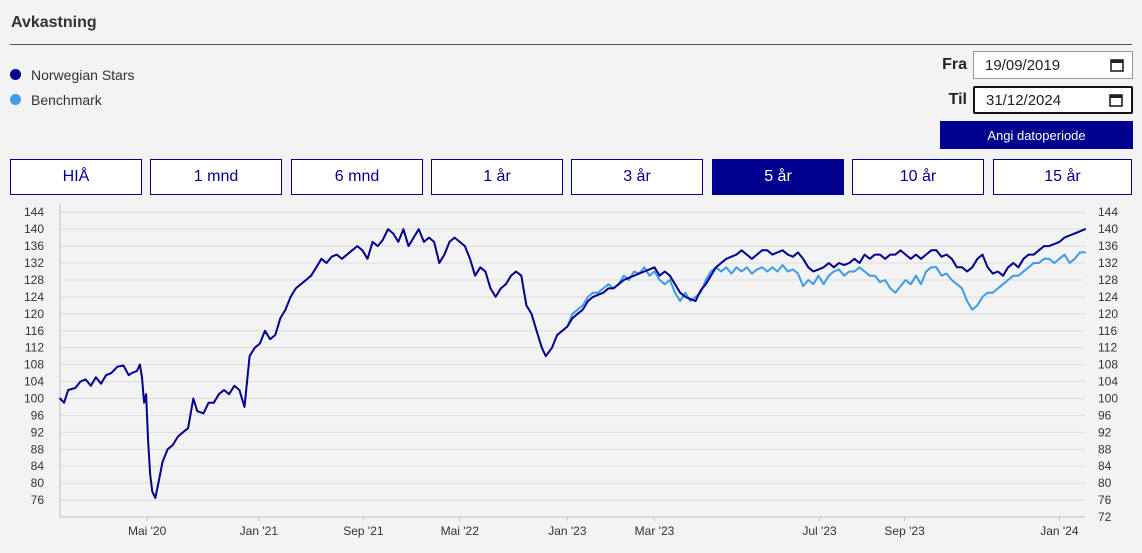  Describe the element at coordinates (38, 432) in the screenshot. I see `y-tick-label-left: 92` at that location.